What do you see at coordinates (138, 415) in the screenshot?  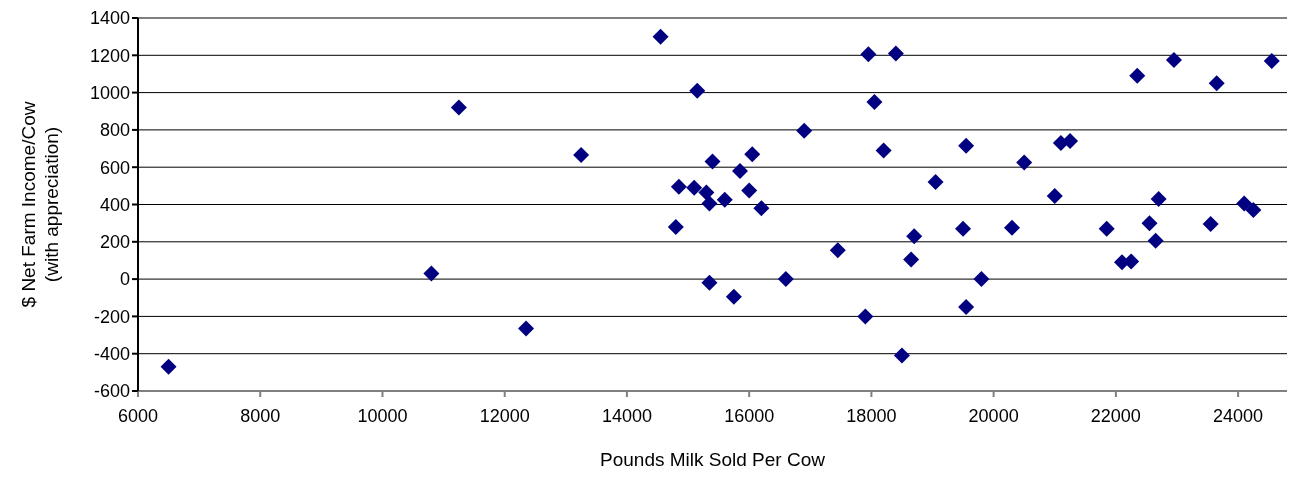 I see `x-tick-label: 6000` at bounding box center [138, 415].